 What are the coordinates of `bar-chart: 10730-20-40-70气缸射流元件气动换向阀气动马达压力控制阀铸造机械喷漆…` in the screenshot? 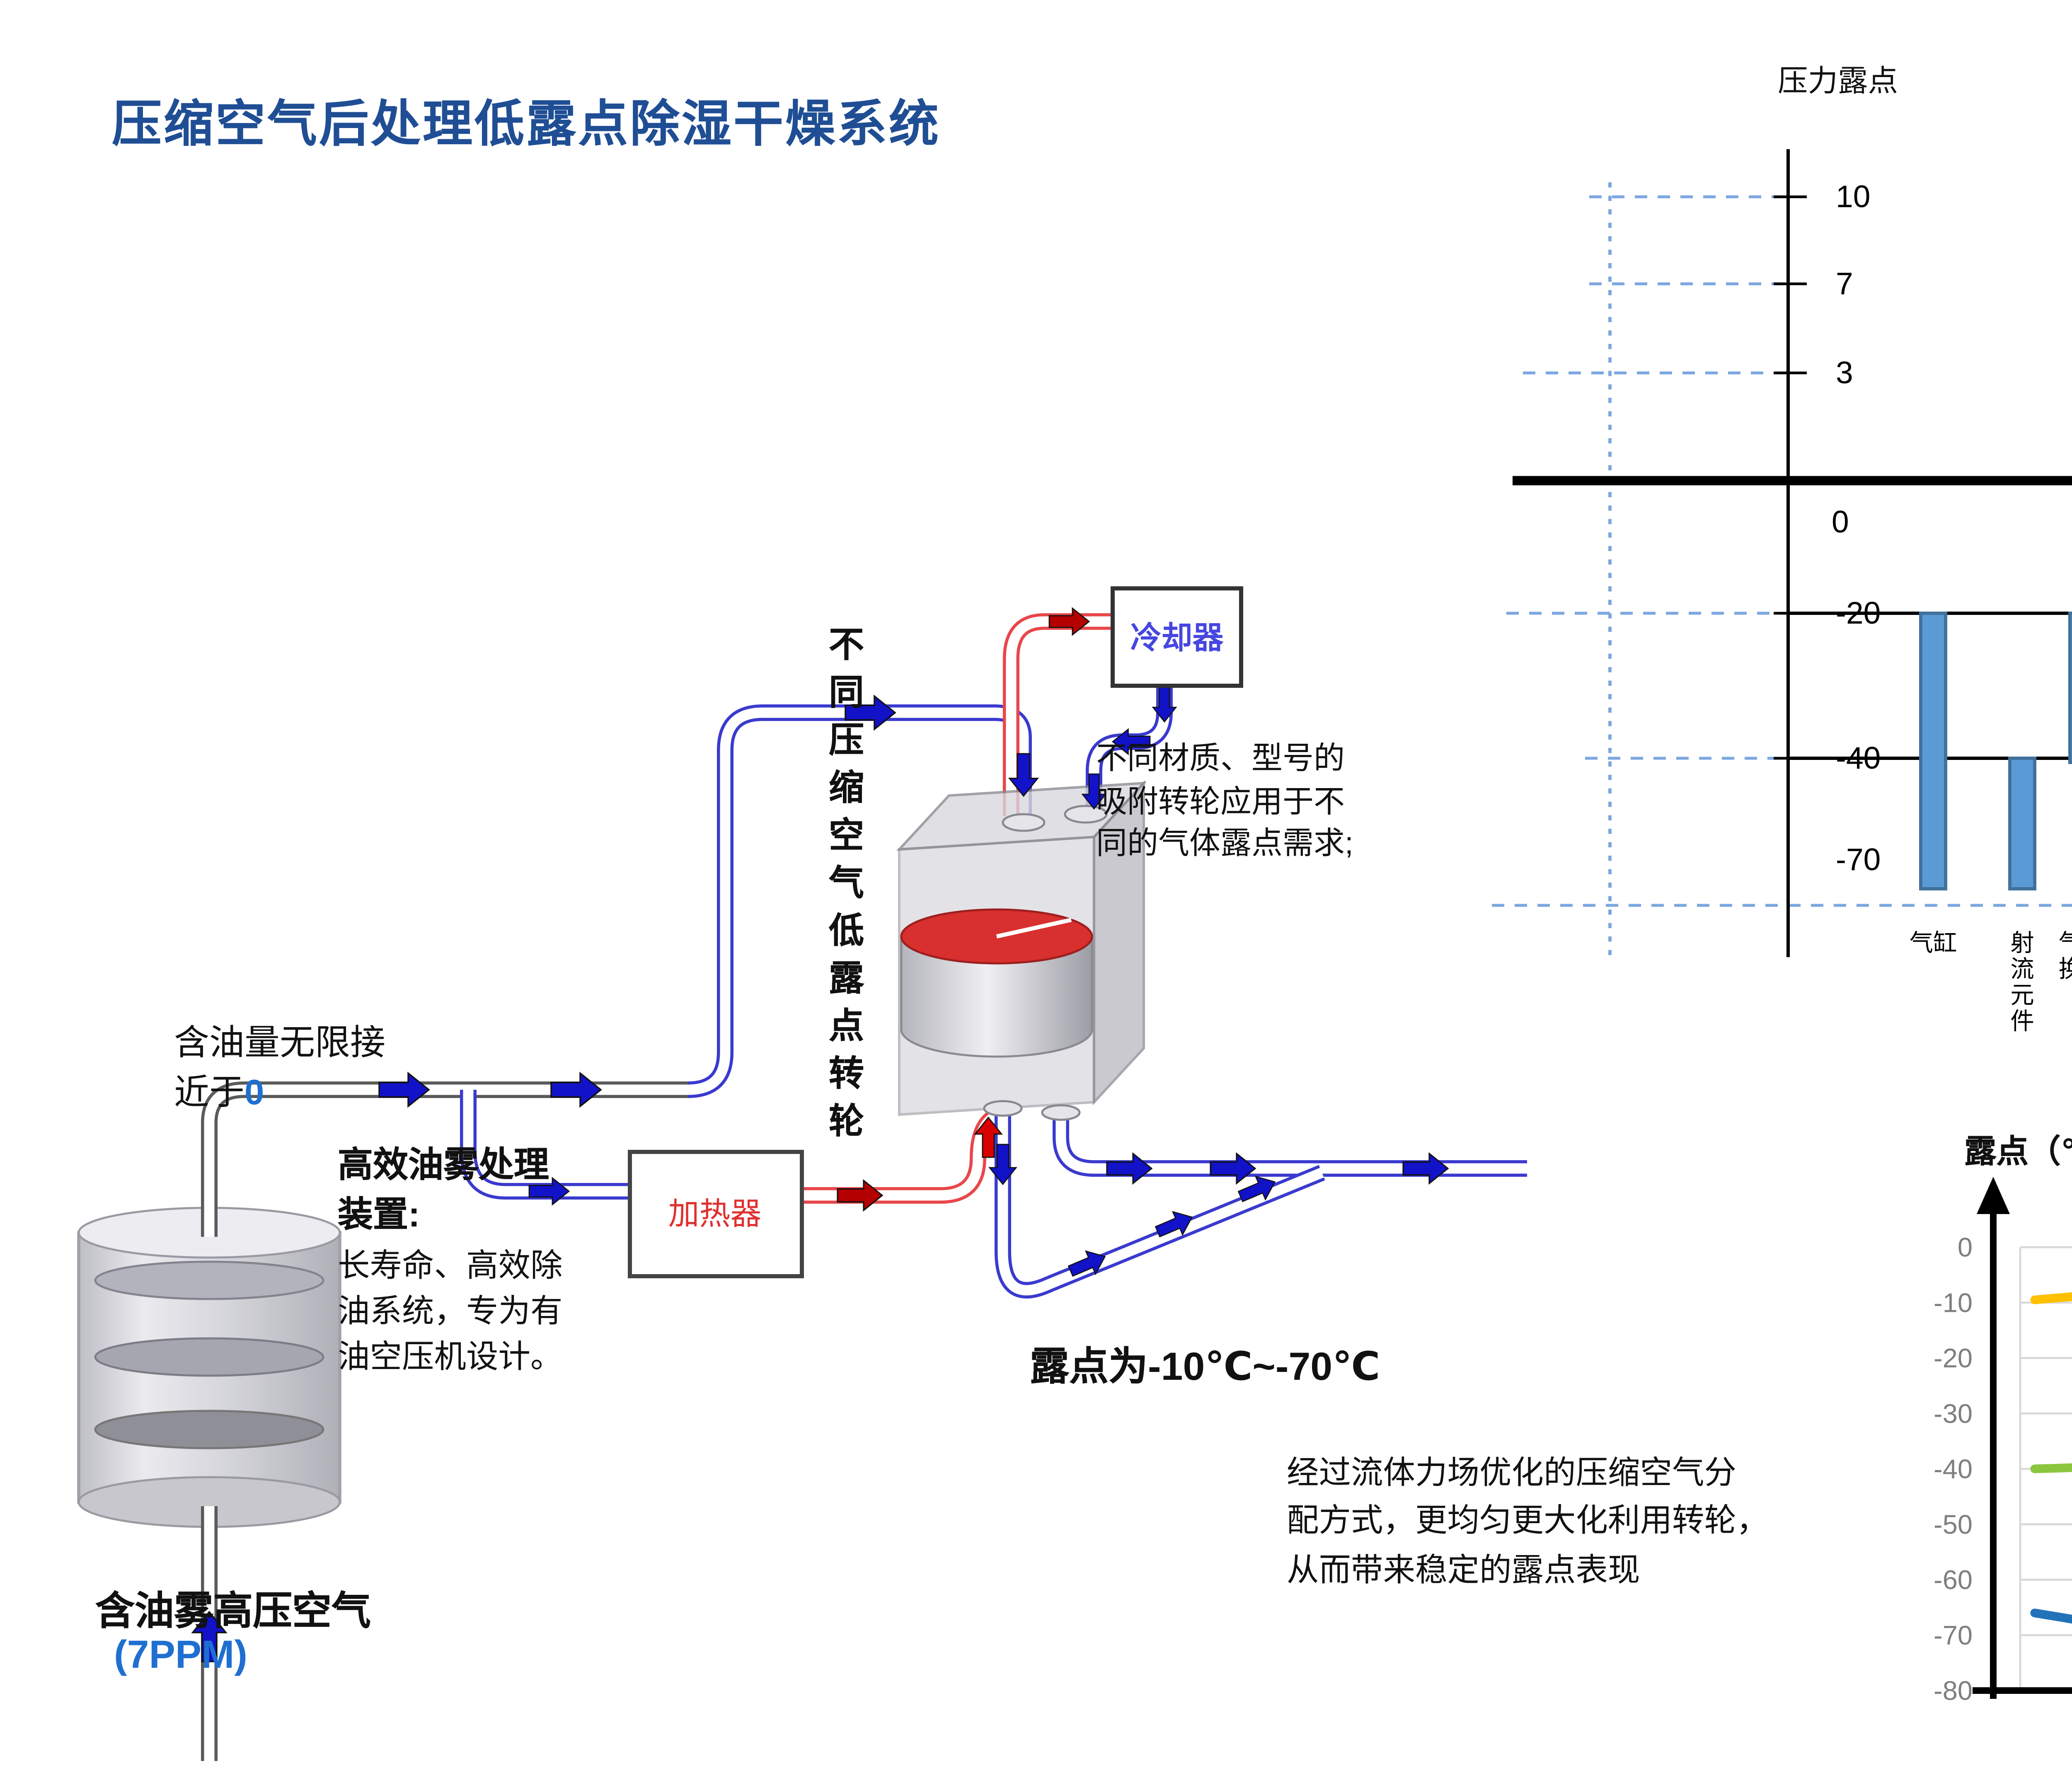 It's located at (1782, 592).